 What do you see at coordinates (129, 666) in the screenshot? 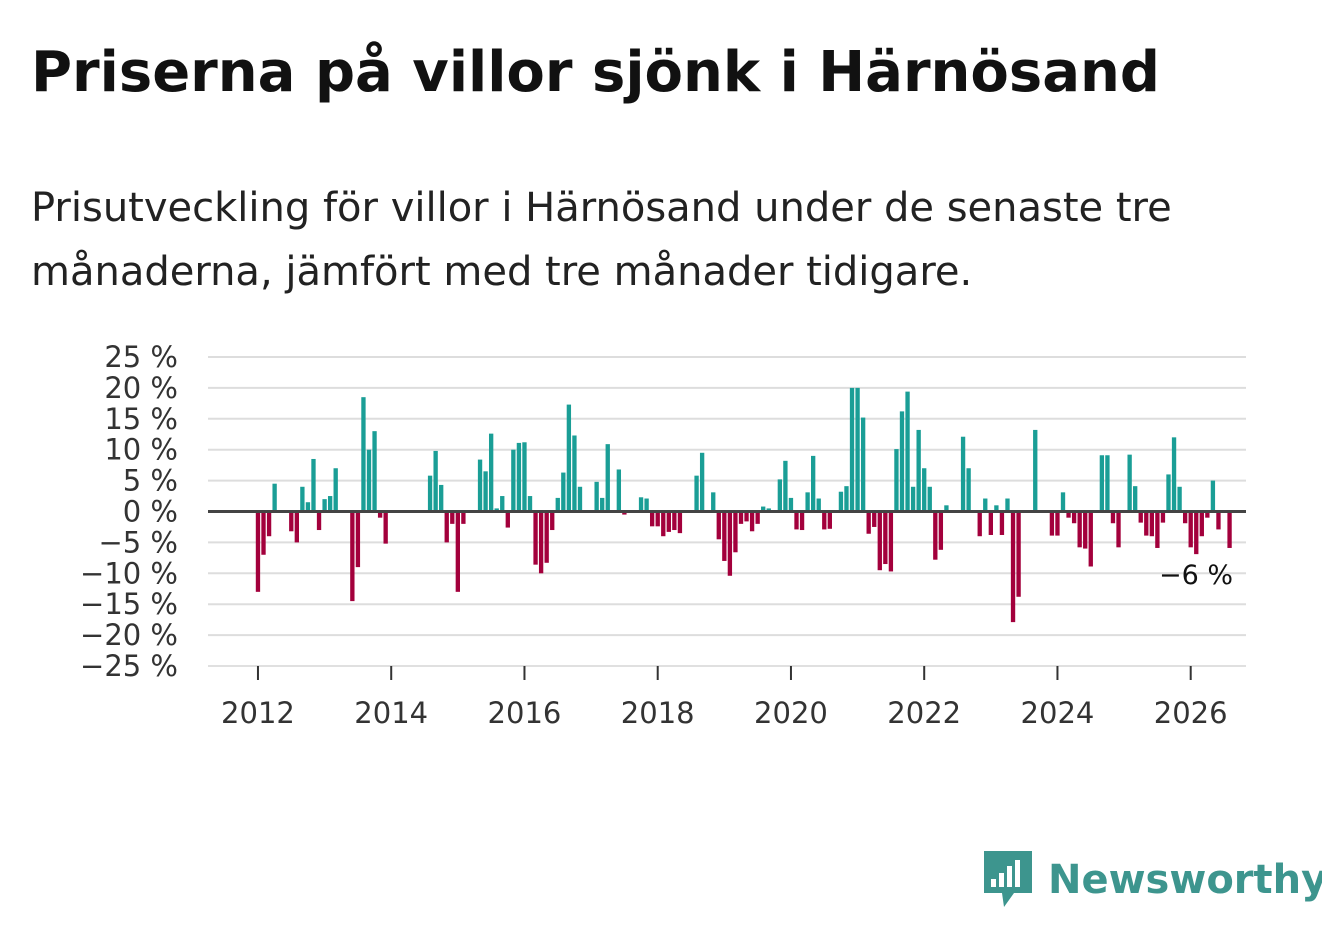
I see `y-tick-label: −25 %` at bounding box center [129, 666].